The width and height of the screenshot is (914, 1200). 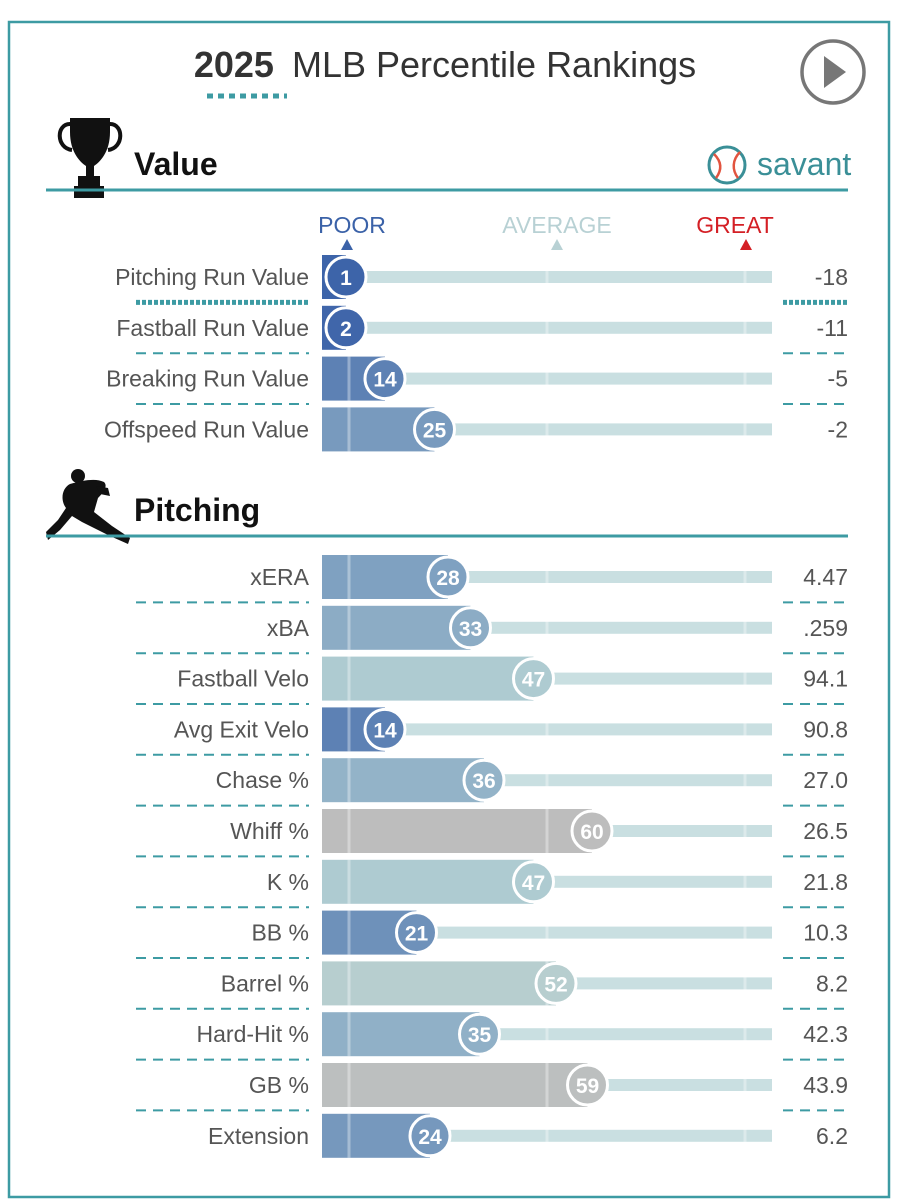 I want to click on percentile-row: 36 Chase % 27.0, so click(x=492, y=782).